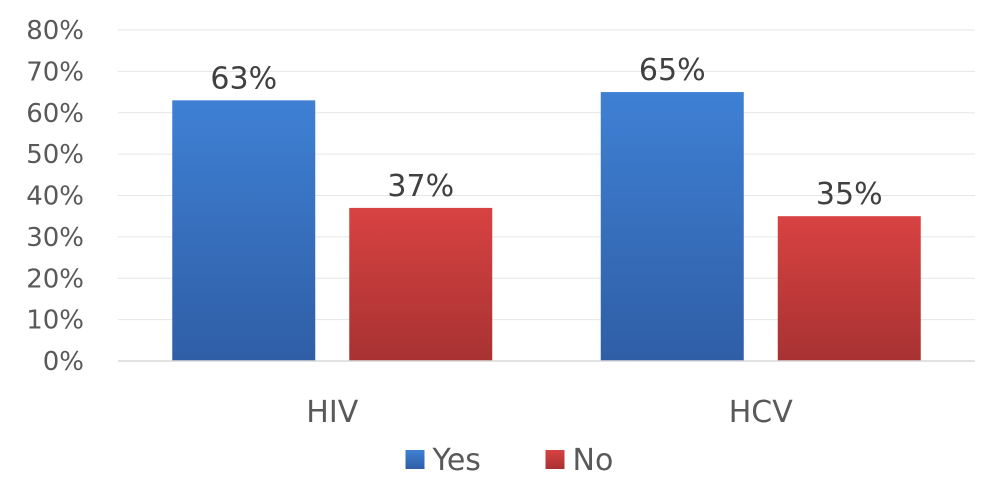 The height and width of the screenshot is (477, 991). I want to click on x-axis-ticks: HIV HCV, so click(549, 412).